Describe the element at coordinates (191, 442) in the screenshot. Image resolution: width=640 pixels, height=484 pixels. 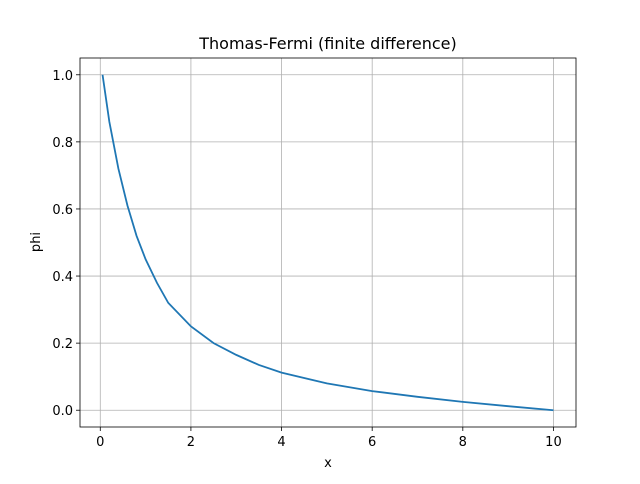
I see `x-tick-label: 2` at that location.